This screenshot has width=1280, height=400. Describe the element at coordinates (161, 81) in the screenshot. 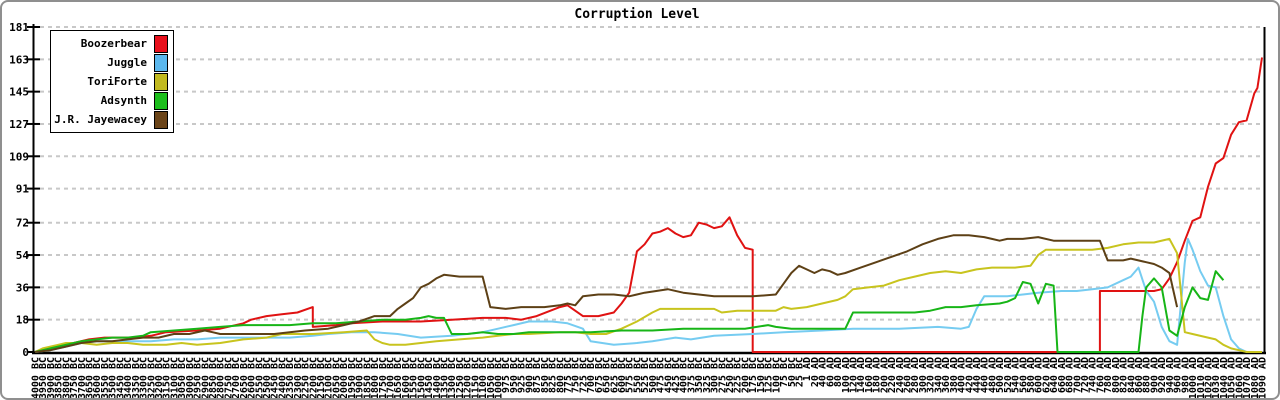

I see `legend-swatch-toriforte` at that location.